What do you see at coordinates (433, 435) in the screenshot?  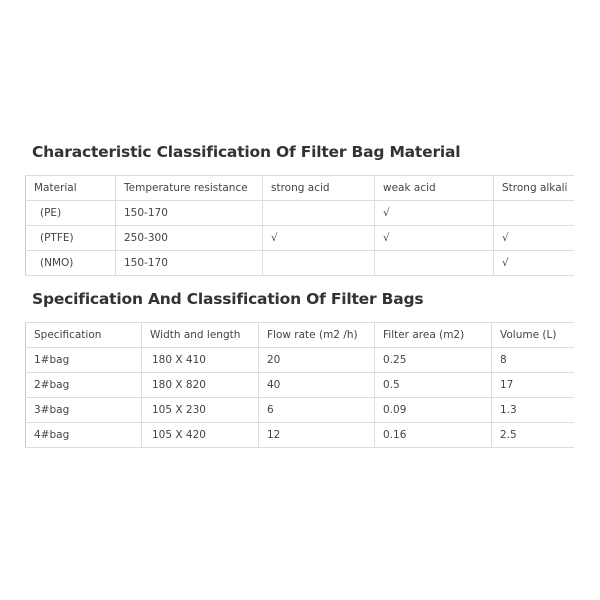 I see `table-cell: 0.16` at bounding box center [433, 435].